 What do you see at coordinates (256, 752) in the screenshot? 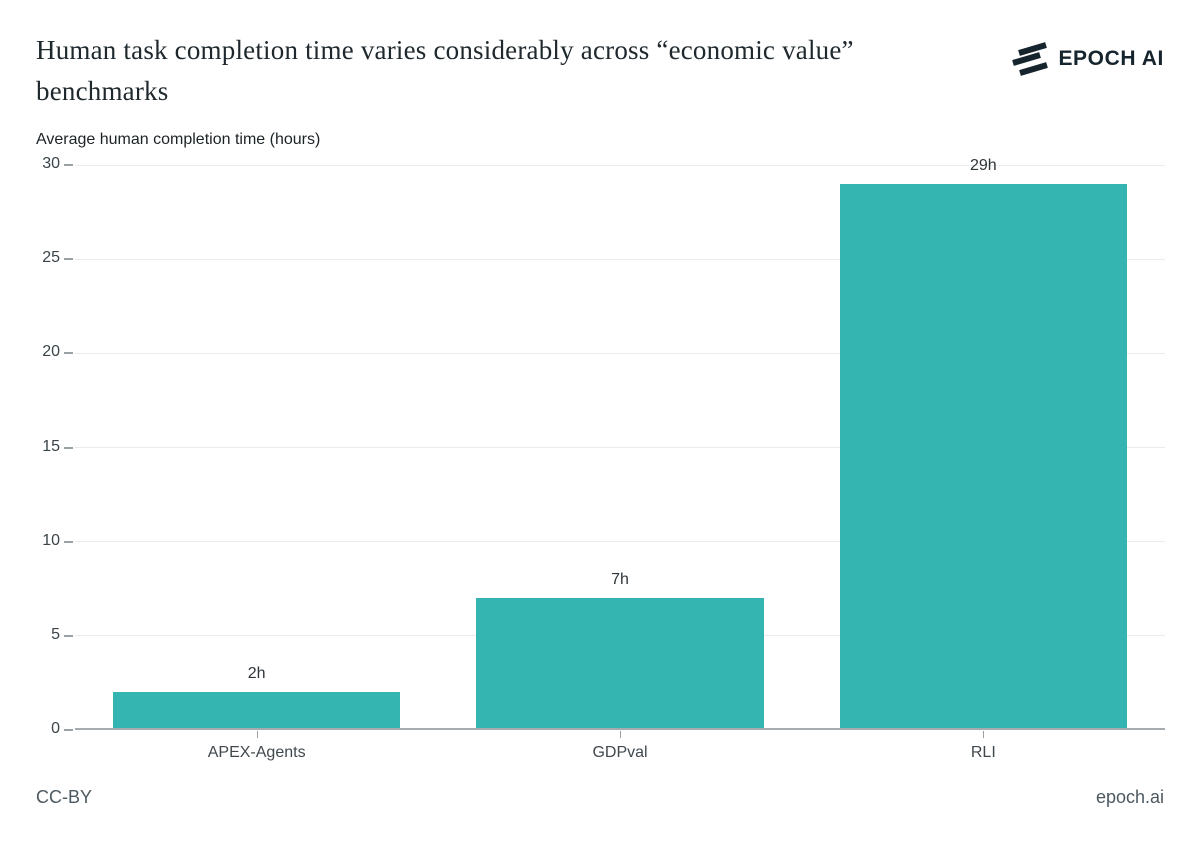
I see `x-category-label: APEX-Agents` at bounding box center [256, 752].